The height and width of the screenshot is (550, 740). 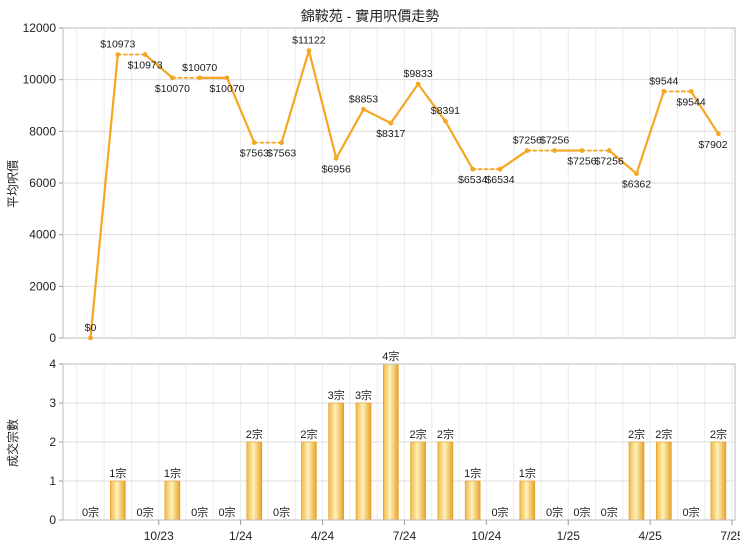 What do you see at coordinates (730, 536) in the screenshot?
I see `count-x-tick-label: 7/25` at bounding box center [730, 536].